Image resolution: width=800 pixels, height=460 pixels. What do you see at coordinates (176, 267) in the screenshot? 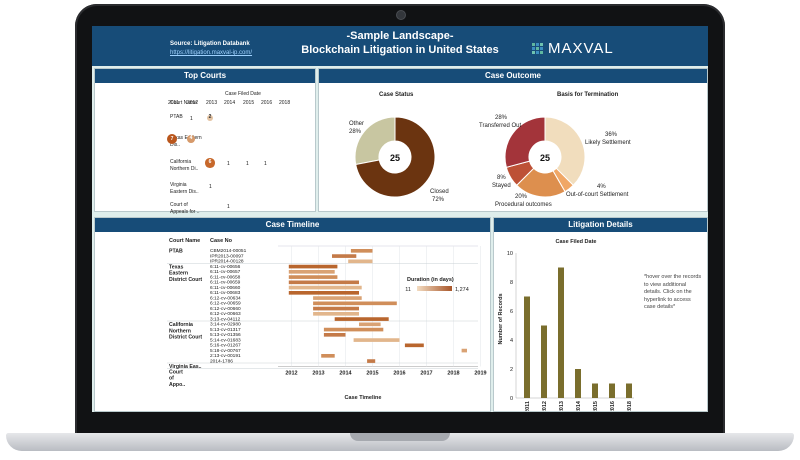
I see `court-group-label: Texas` at bounding box center [176, 267].